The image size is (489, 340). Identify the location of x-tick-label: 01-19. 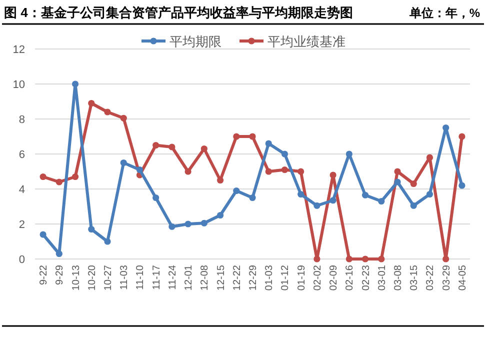
(302, 277).